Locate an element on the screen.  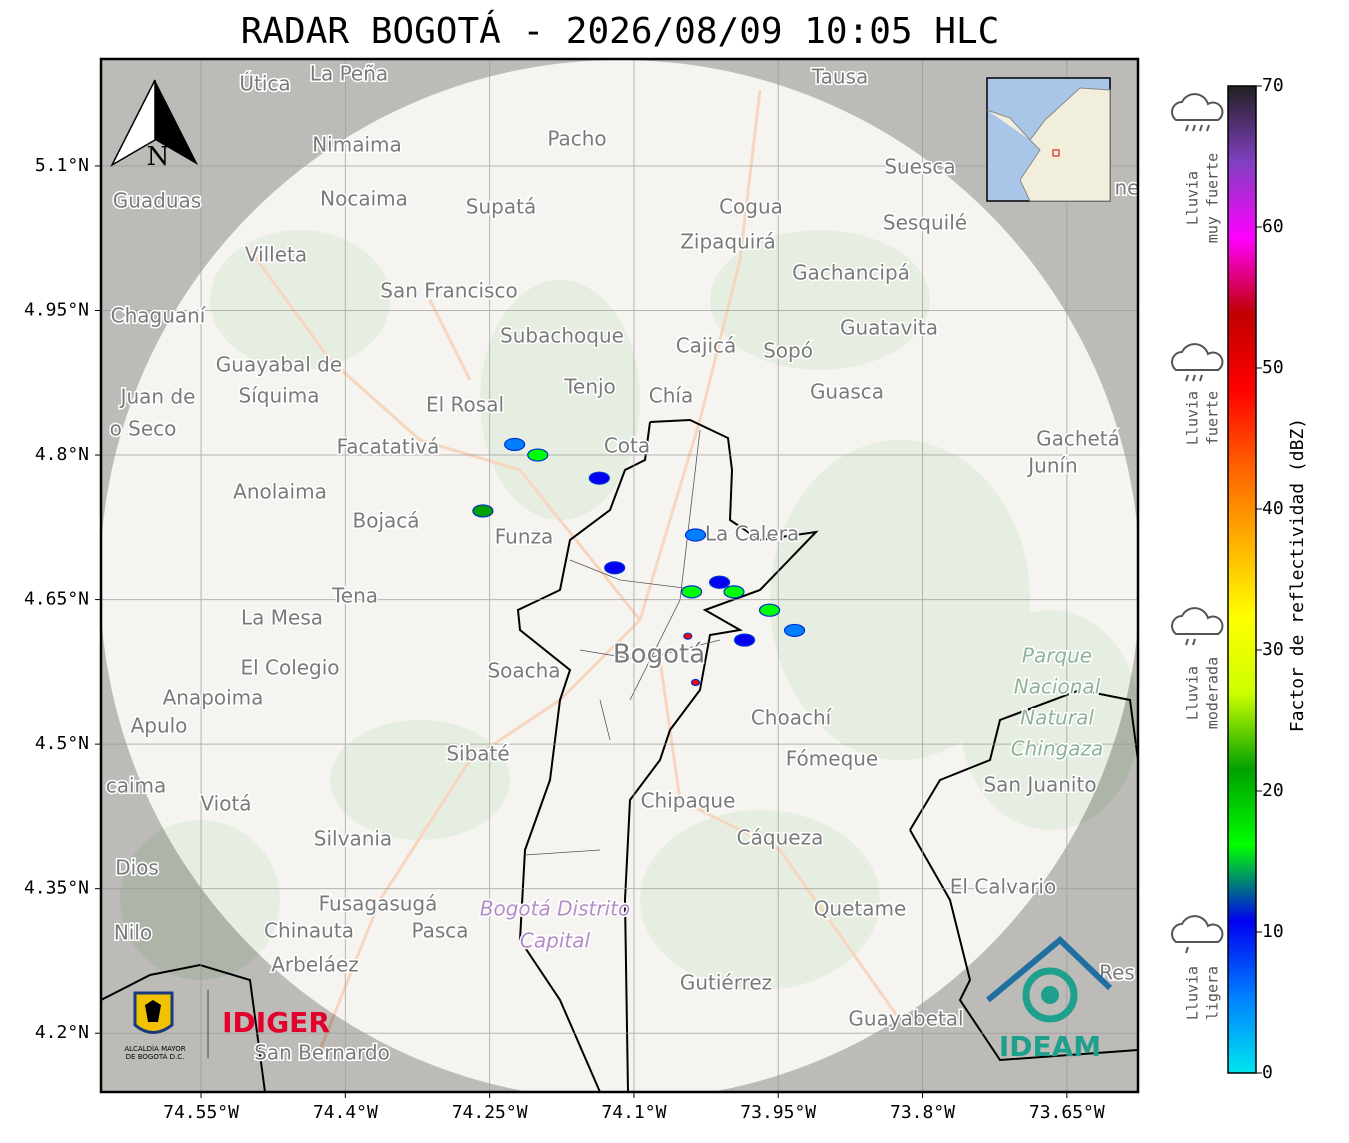
place-label: Silvania is located at coordinates (353, 839).